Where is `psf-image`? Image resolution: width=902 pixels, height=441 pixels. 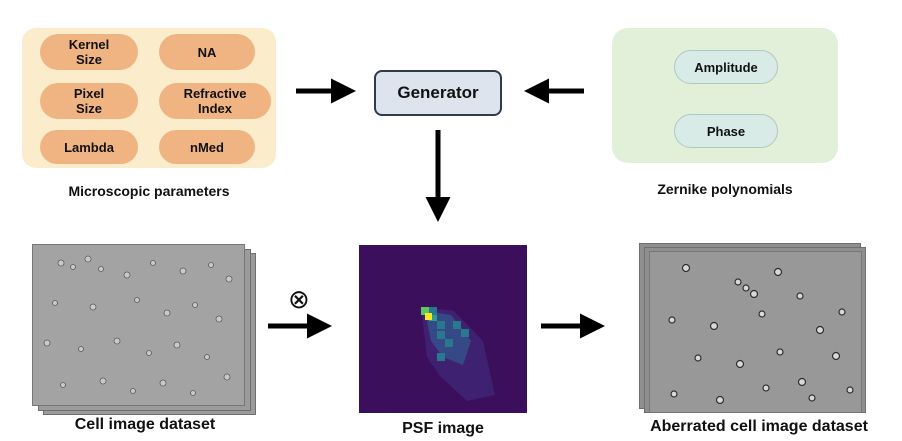 psf-image is located at coordinates (443, 329).